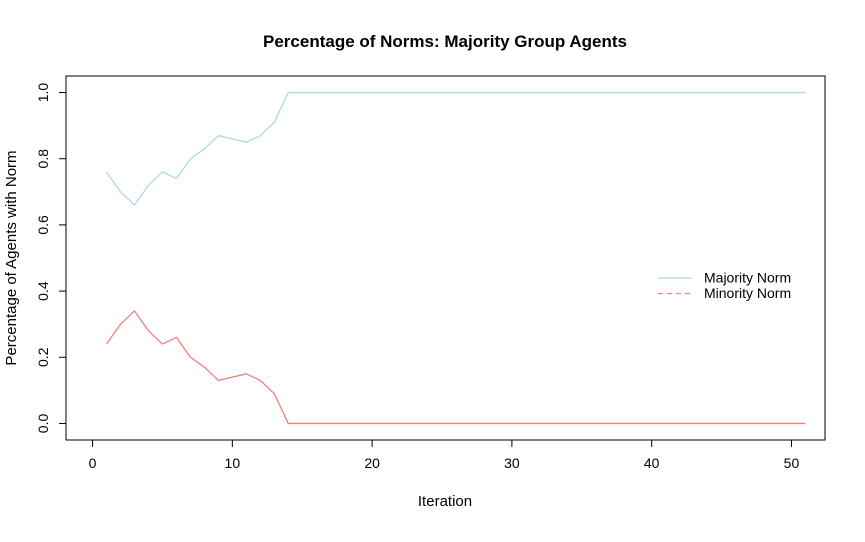 The width and height of the screenshot is (865, 542). I want to click on y-axis-ticks: 0.0 0.2 0.4 0.6 0.8 1.0, so click(50, 258).